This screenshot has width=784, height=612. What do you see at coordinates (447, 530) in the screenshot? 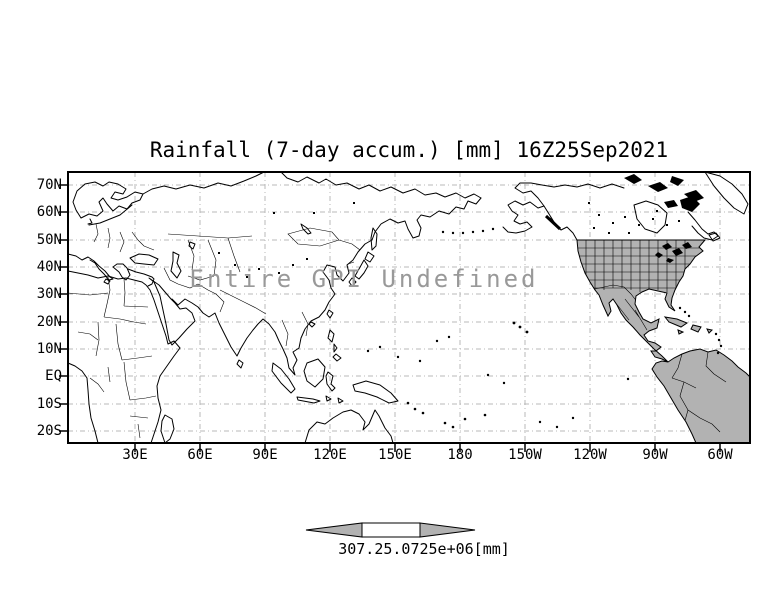
I see `colorbar-right-arrow` at bounding box center [447, 530].